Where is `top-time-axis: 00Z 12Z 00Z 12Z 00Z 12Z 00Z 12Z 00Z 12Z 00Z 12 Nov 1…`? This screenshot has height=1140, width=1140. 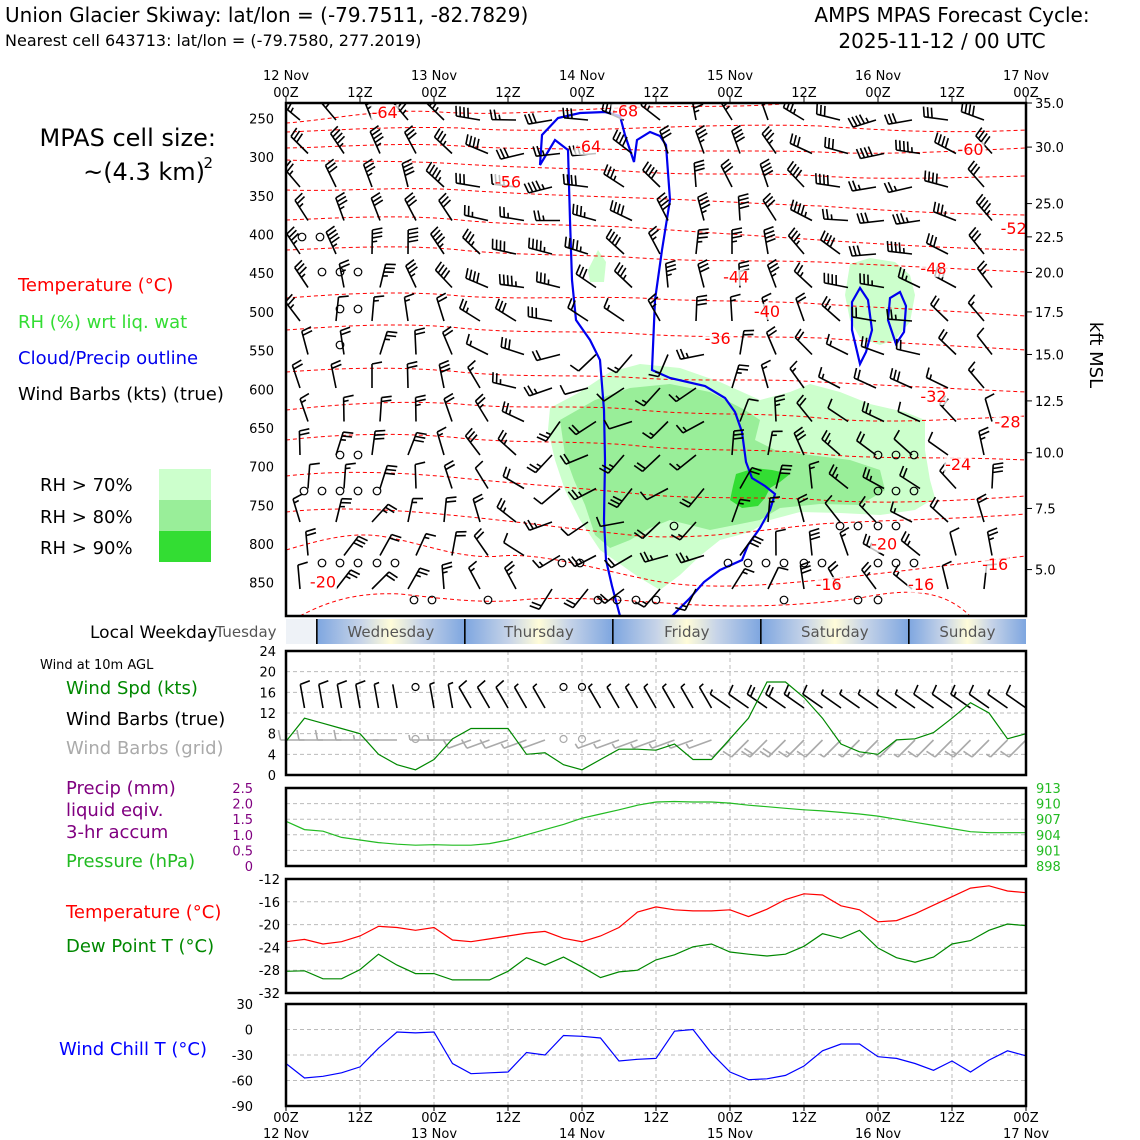
top-time-axis: 00Z 12Z 00Z 12Z 00Z 12Z 00Z 12Z 00Z 12Z 00Z 12 Nov 1… is located at coordinates (656, 86).